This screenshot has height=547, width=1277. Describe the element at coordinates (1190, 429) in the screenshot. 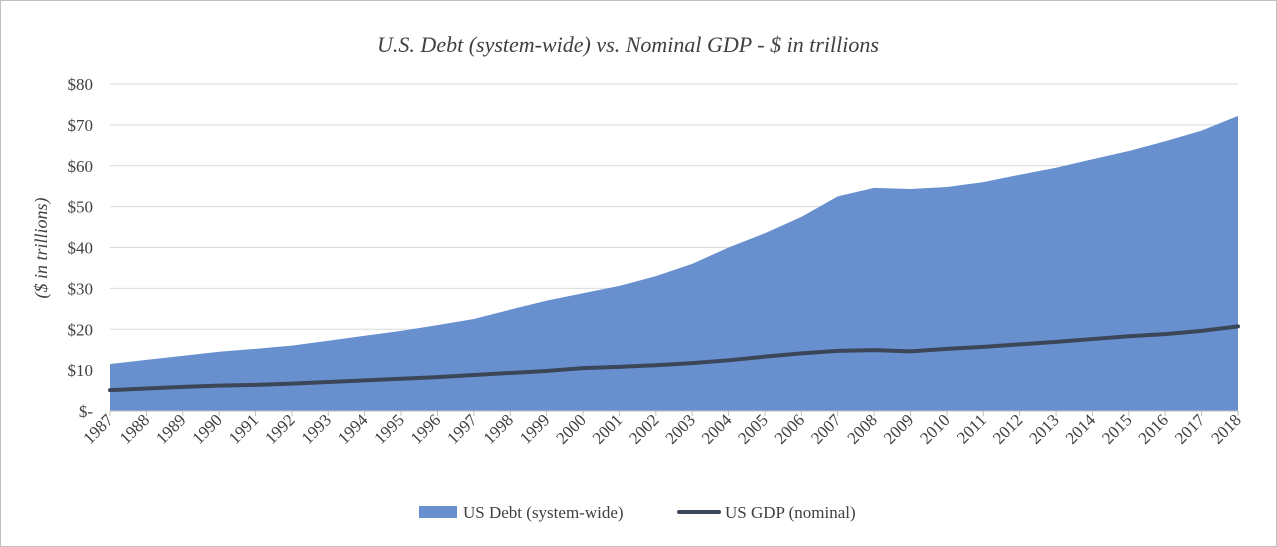

I see `x-tick-label: 2017` at that location.